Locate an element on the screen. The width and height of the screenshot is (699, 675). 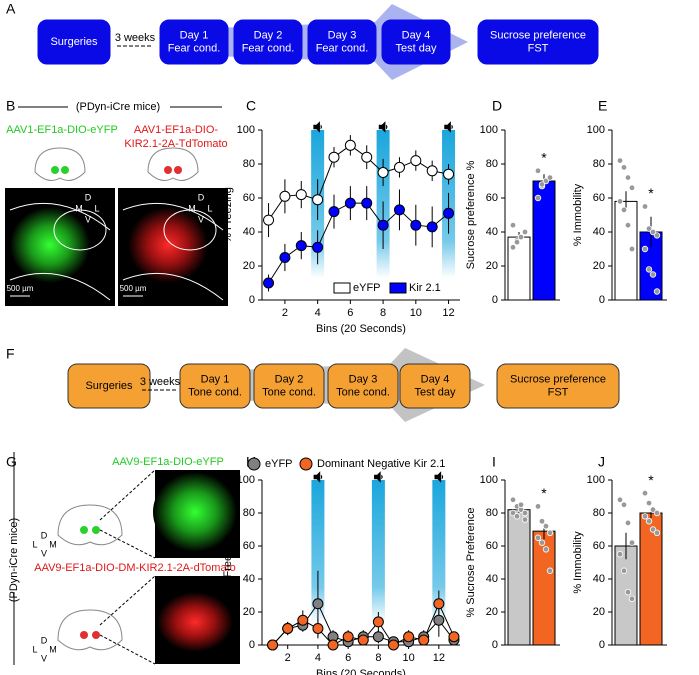
y-axis-label: % Immobility is located at coordinates (578, 562).